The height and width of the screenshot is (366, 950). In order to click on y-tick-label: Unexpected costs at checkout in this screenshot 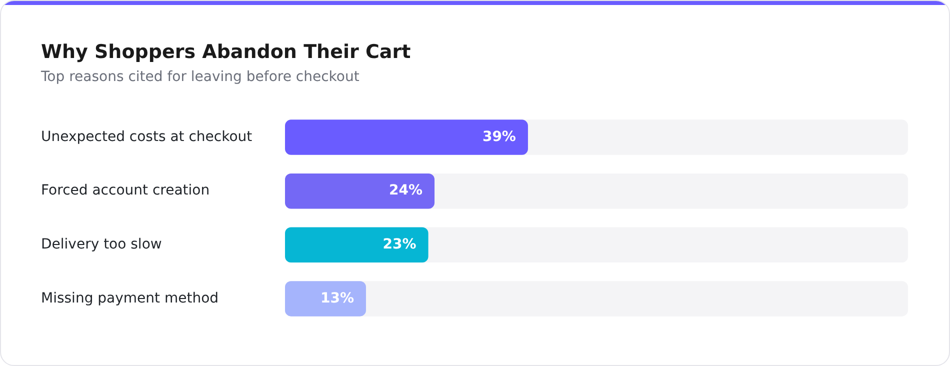, I will do `click(147, 136)`.